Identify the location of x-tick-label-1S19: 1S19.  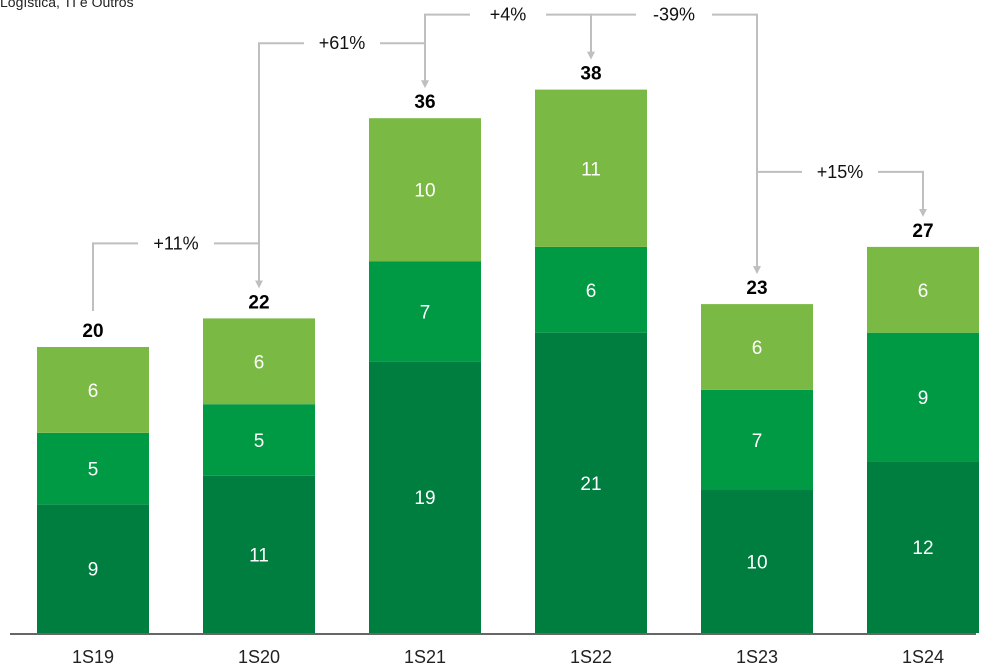
(93, 657).